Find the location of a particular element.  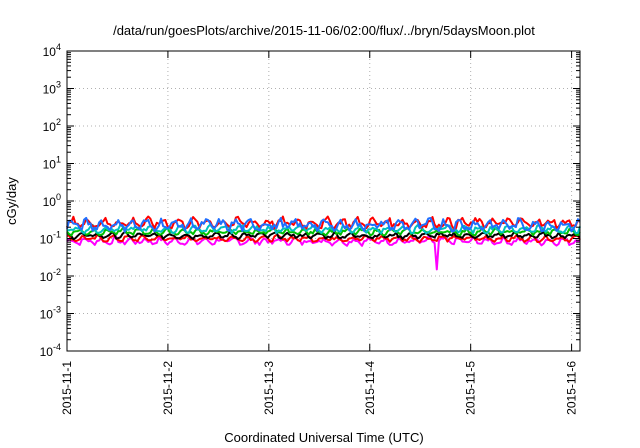

y-tick-label: 10¹ is located at coordinates (52, 163).